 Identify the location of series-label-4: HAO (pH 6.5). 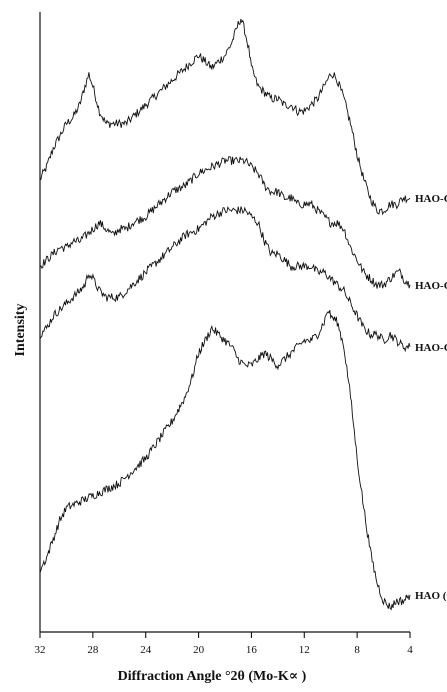
(431, 596).